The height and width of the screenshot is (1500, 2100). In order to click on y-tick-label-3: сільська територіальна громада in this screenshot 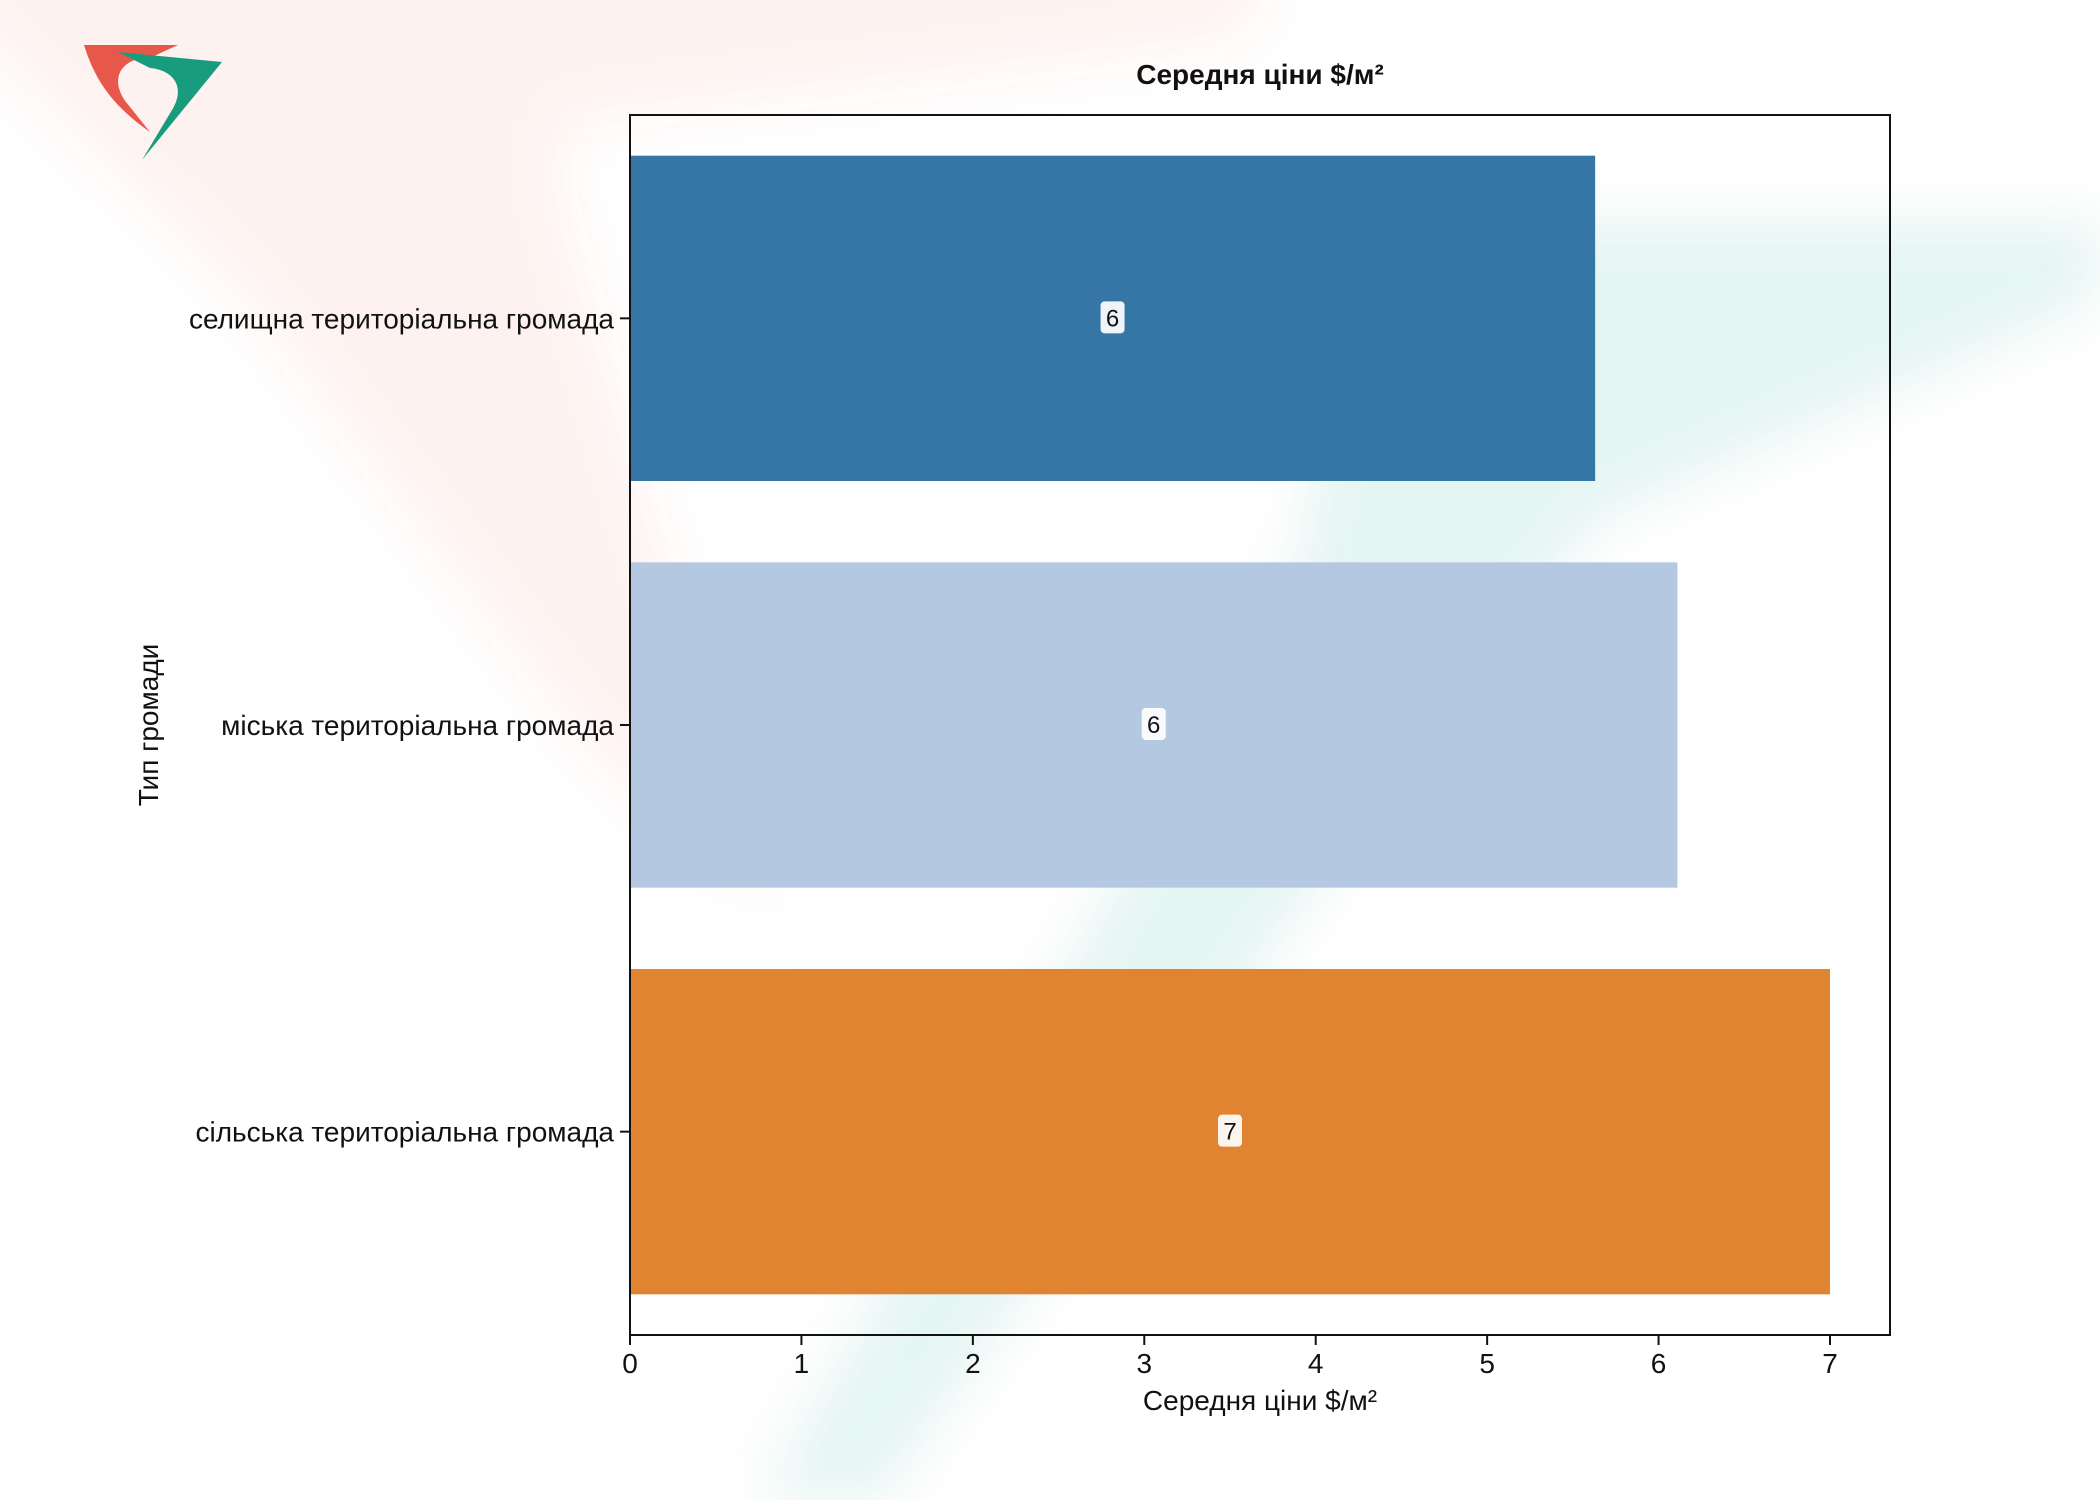, I will do `click(404, 1132)`.